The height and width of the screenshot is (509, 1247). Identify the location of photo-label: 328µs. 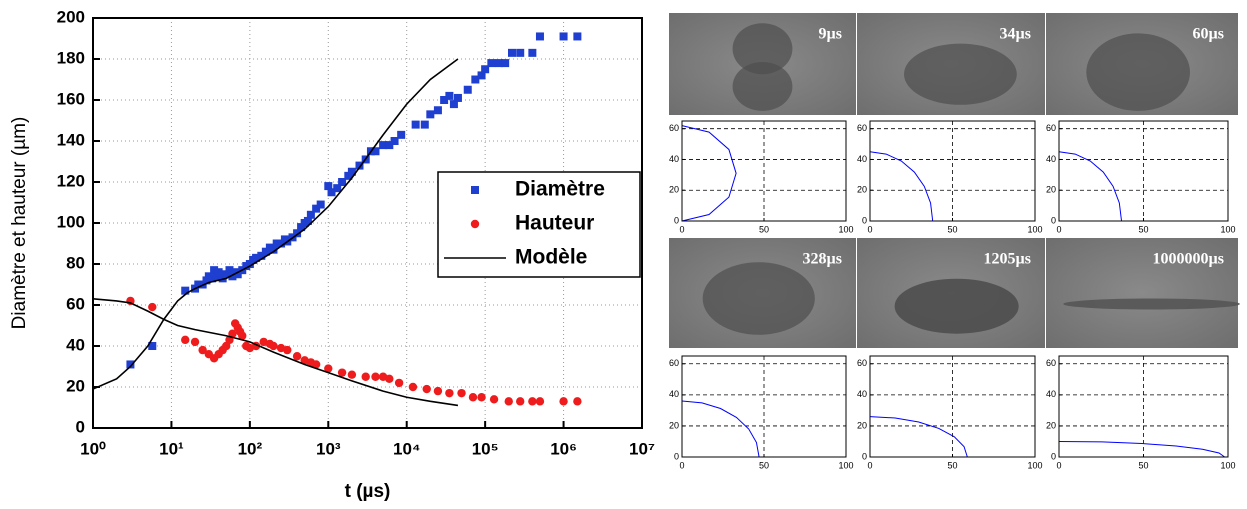
(822, 259).